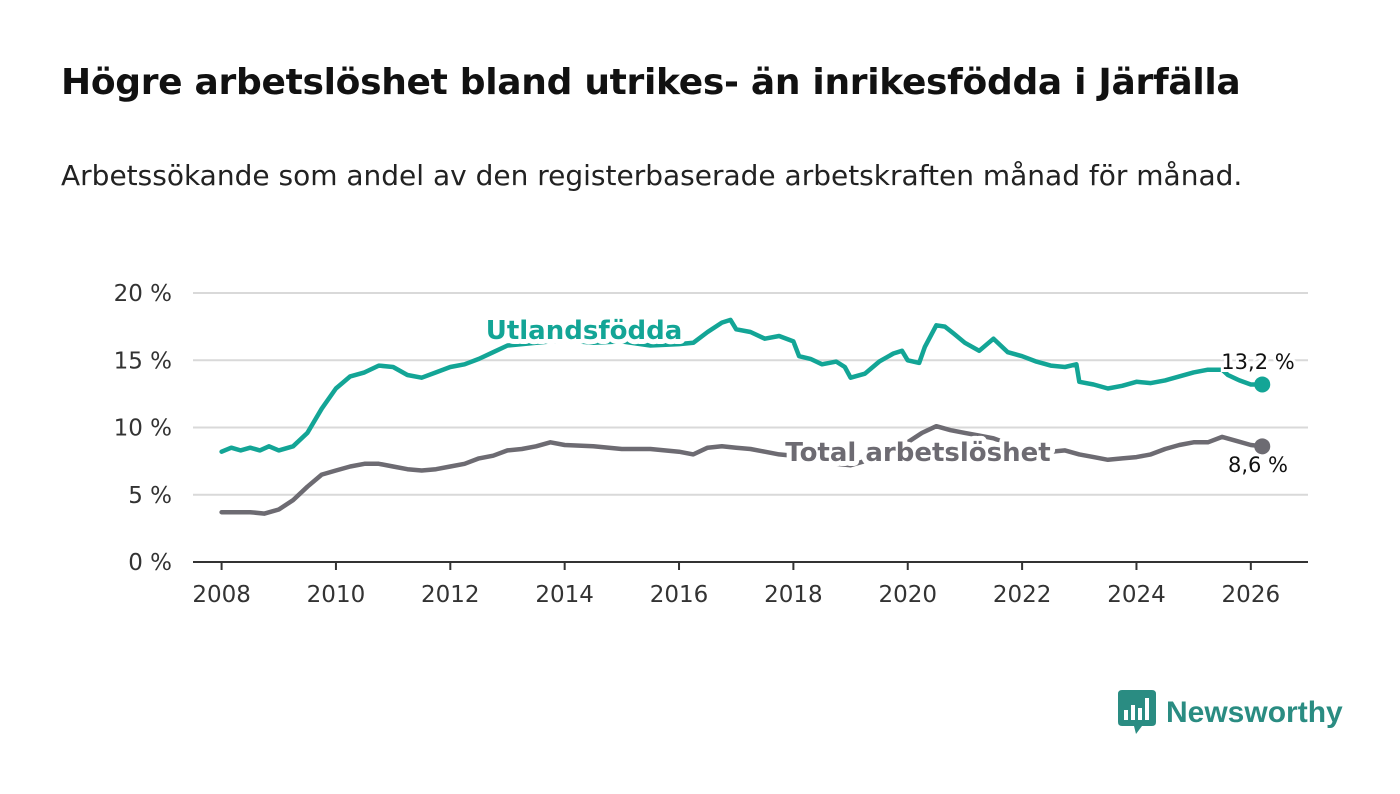 Image resolution: width=1400 pixels, height=794 pixels. Describe the element at coordinates (336, 595) in the screenshot. I see `x-tick-label: 2010` at that location.